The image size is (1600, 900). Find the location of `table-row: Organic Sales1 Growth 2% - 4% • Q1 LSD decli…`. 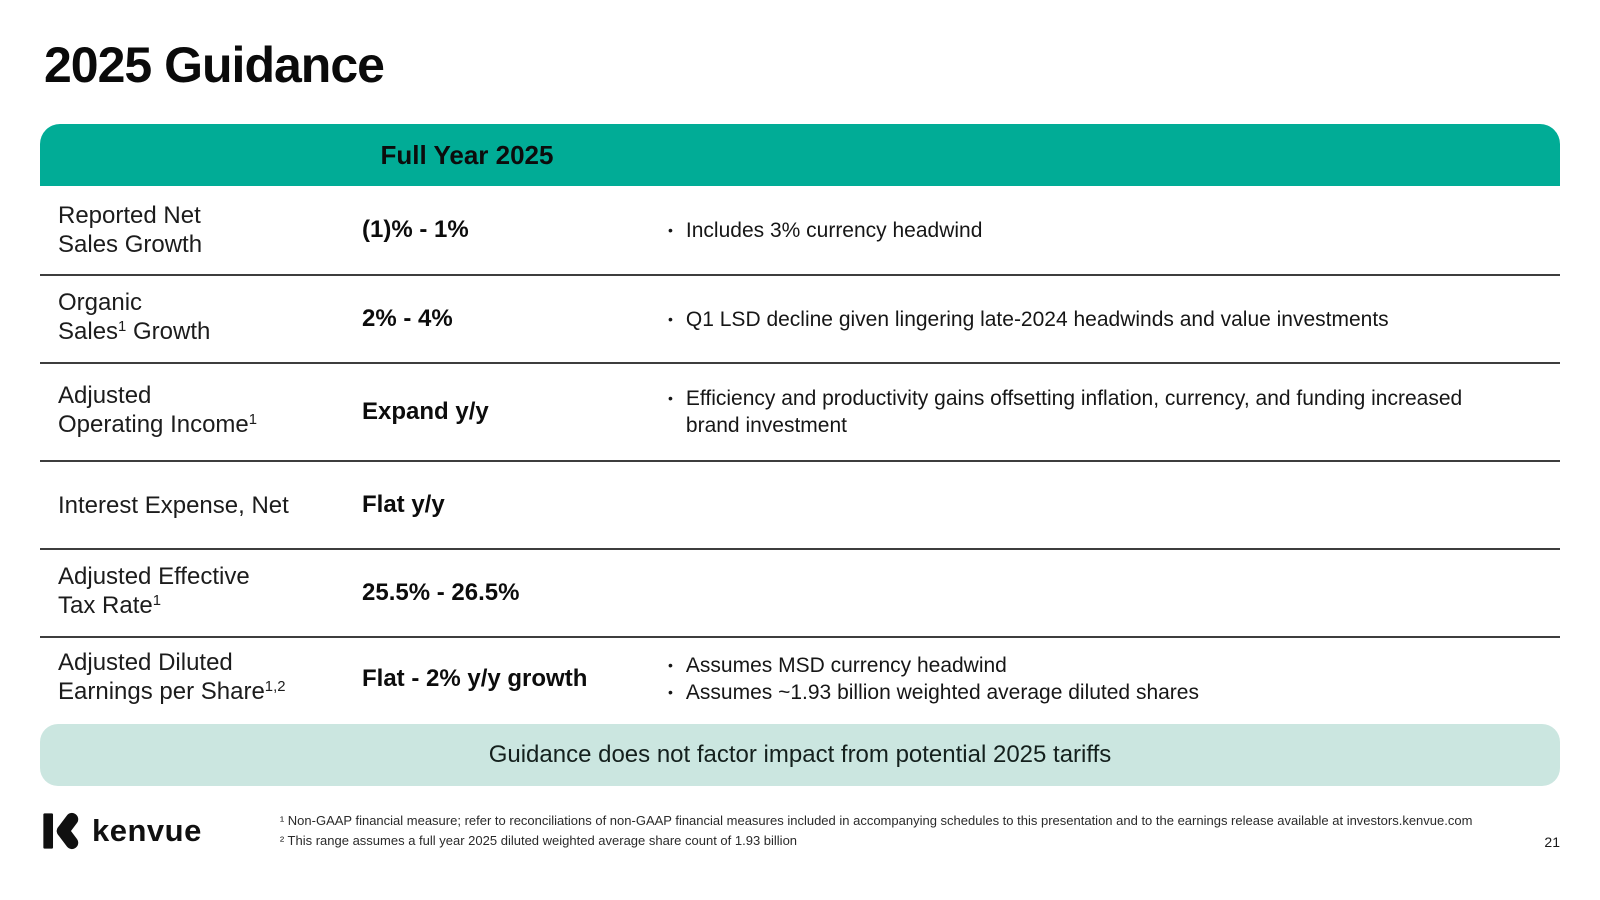

table-row: Organic Sales1 Growth 2% - 4% • Q1 LSD decli… is located at coordinates (800, 318).